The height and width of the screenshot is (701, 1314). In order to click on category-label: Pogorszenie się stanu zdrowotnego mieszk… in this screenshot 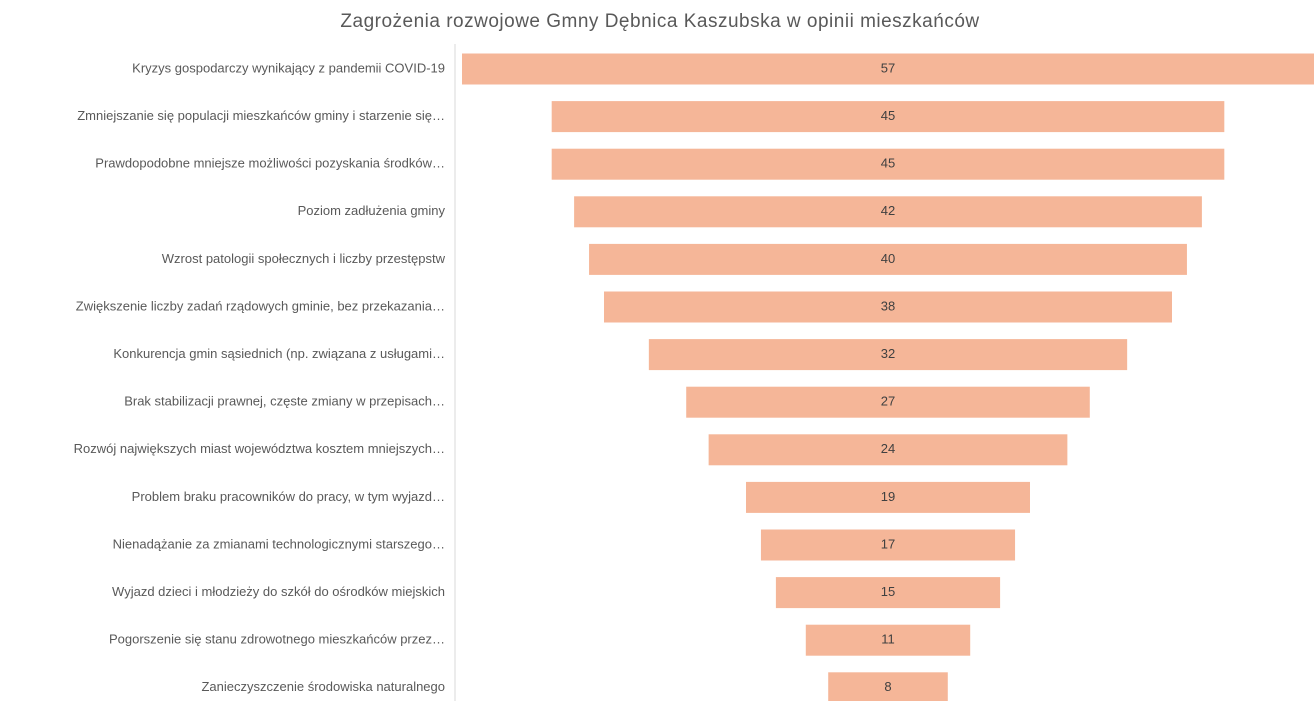, I will do `click(277, 639)`.